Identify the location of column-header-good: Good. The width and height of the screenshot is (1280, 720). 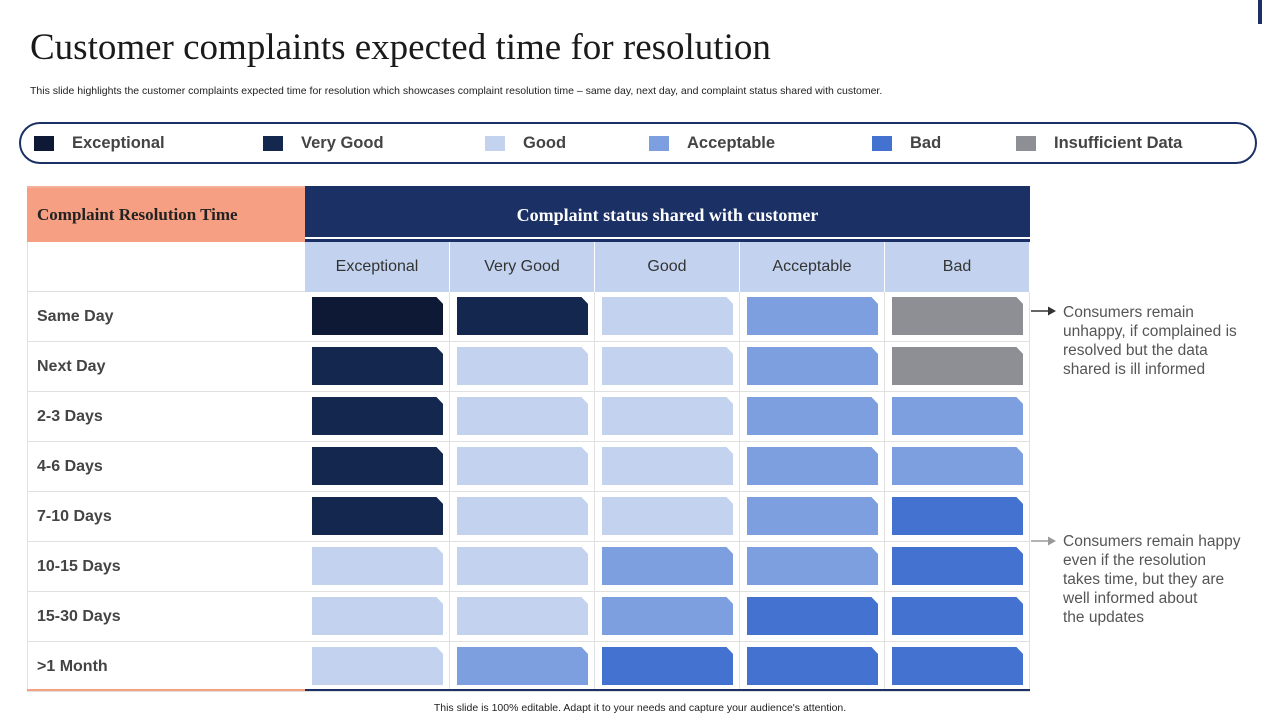
(667, 267).